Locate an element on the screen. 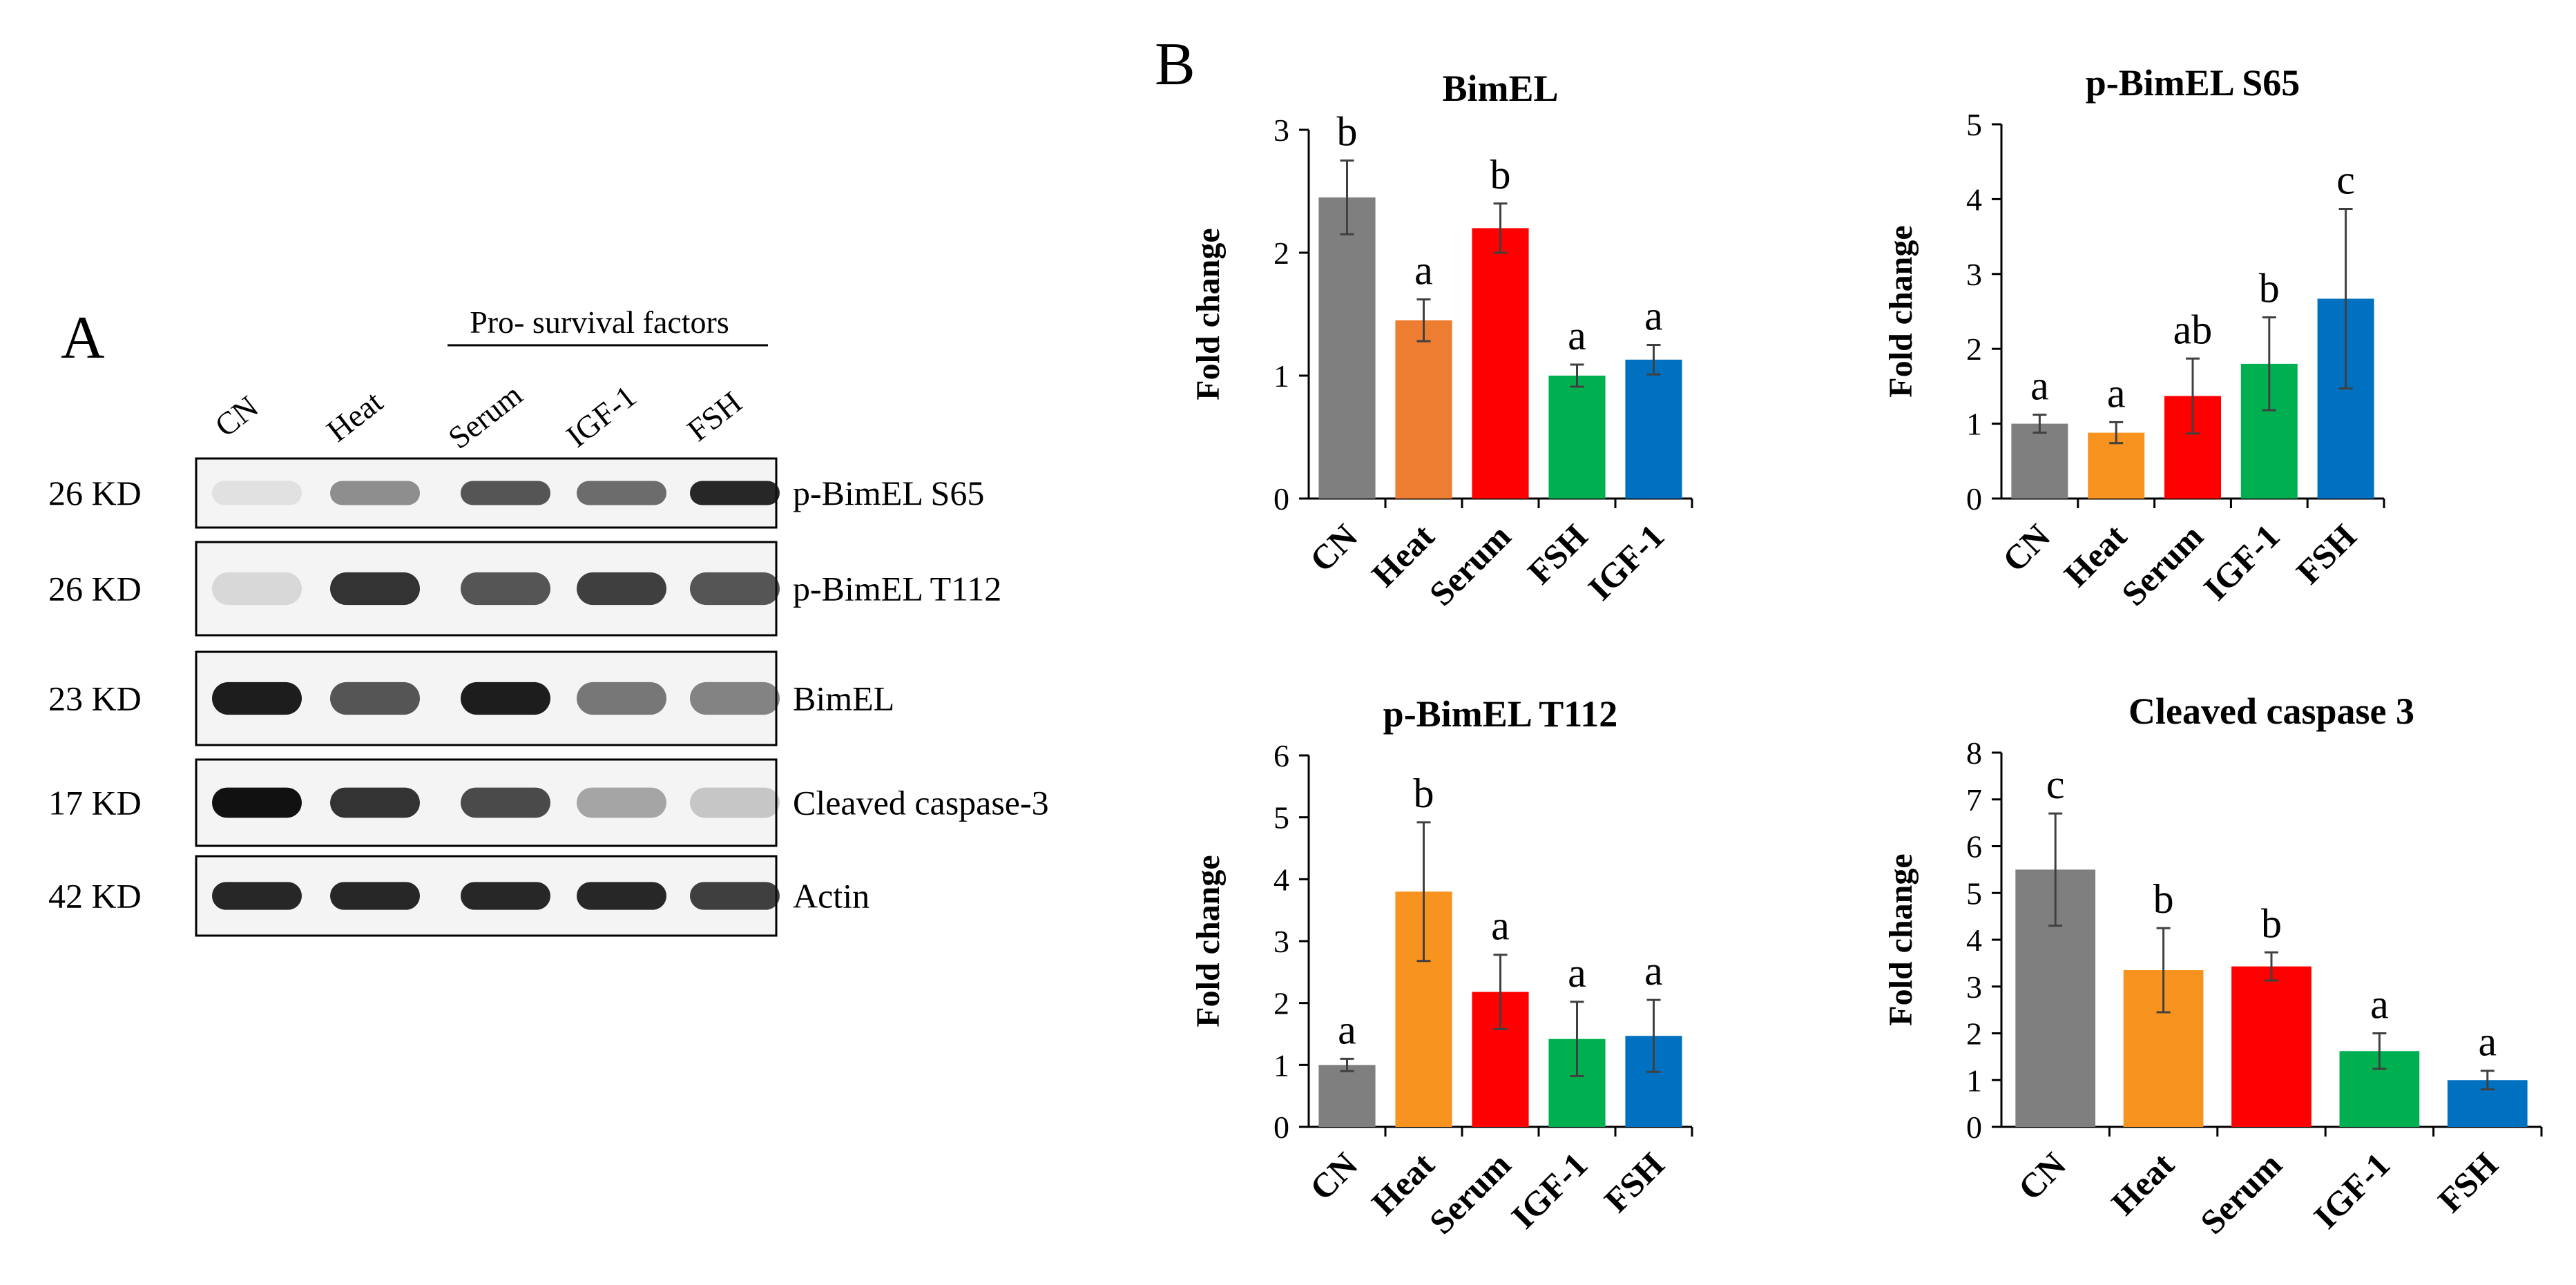 The image size is (2576, 1285). lane-label: IGF-1 is located at coordinates (600, 416).